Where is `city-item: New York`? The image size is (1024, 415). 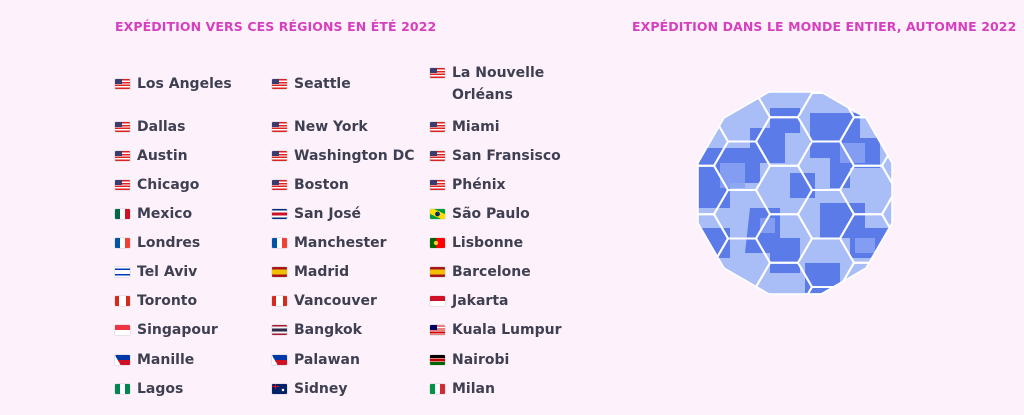 city-item: New York is located at coordinates (320, 127).